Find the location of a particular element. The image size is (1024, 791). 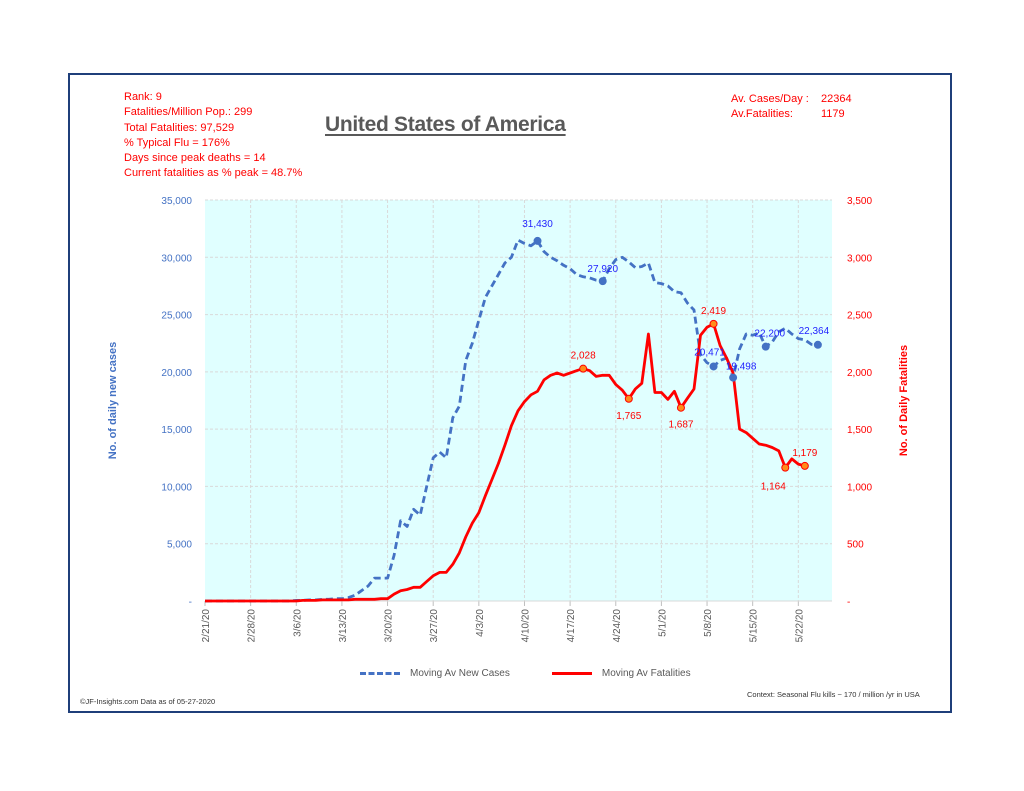

stat-days-since-peak: Days since peak deaths = 14 is located at coordinates (195, 158).